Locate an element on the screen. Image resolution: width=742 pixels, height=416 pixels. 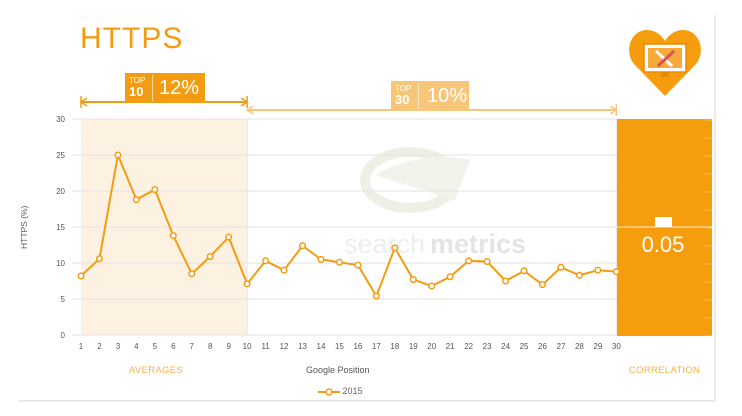
x-tick-label: 10 is located at coordinates (247, 346).